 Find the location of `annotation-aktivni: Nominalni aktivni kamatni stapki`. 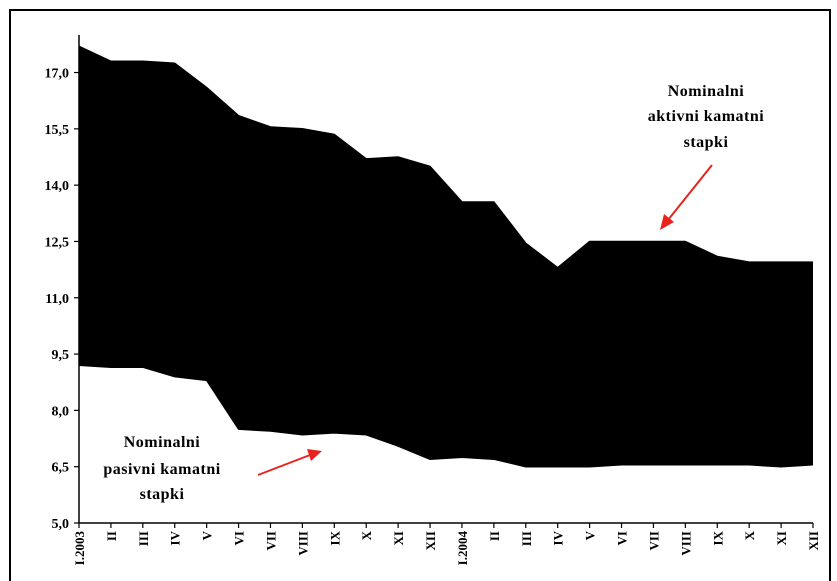

annotation-aktivni: Nominalni aktivni kamatni stapki is located at coordinates (706, 117).